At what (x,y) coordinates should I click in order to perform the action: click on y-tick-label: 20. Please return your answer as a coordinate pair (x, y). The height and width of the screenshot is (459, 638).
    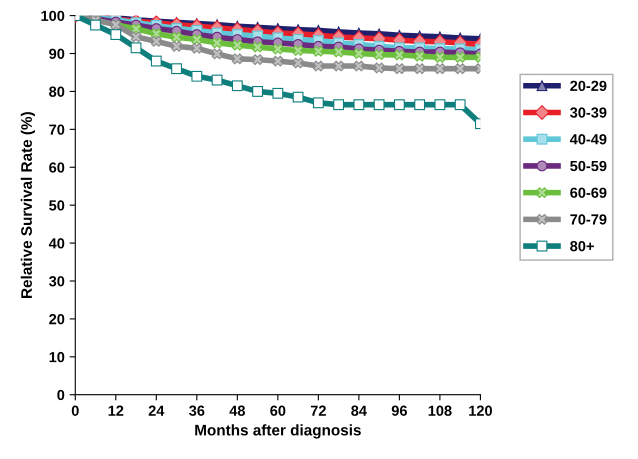
    Looking at the image, I should click on (56, 319).